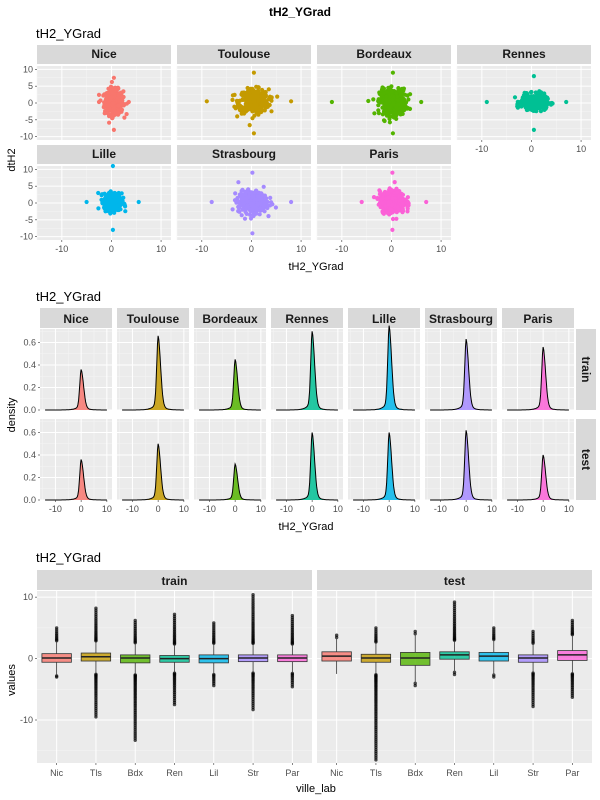 The image size is (600, 800). What do you see at coordinates (538, 466) in the screenshot?
I see `density-panel-paris-test: -10 0 10` at bounding box center [538, 466].